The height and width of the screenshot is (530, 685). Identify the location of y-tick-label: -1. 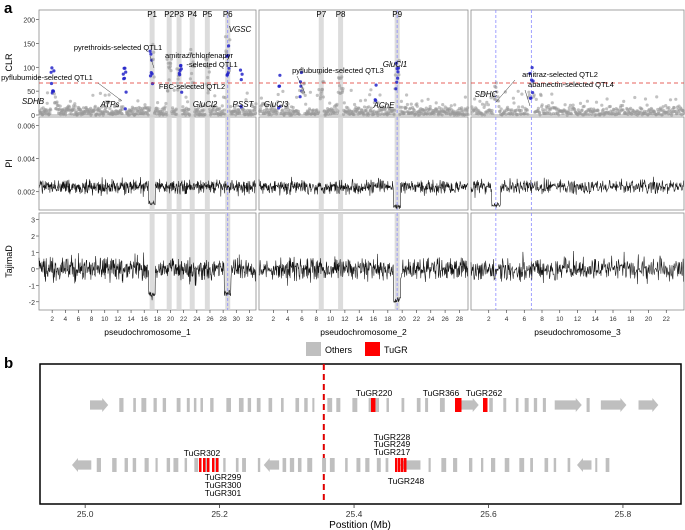
(32, 286).